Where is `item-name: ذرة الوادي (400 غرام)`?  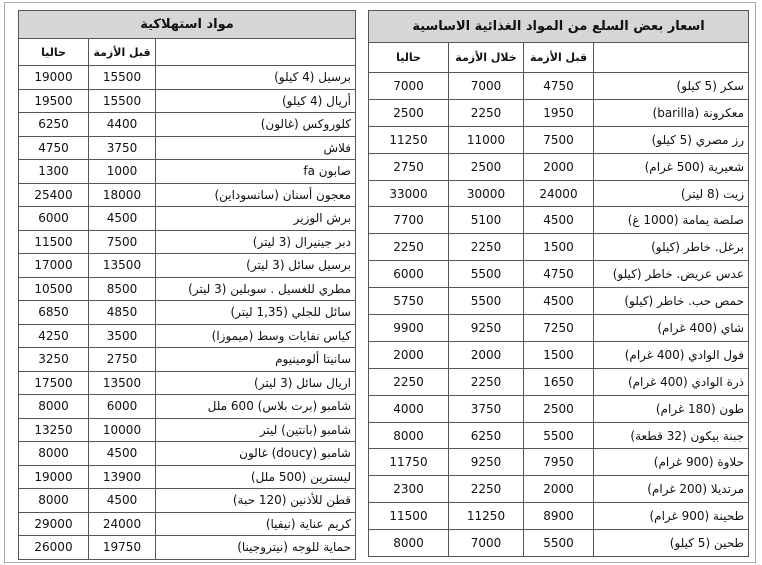
item-name: ذرة الوادي (400 غرام) is located at coordinates (671, 381).